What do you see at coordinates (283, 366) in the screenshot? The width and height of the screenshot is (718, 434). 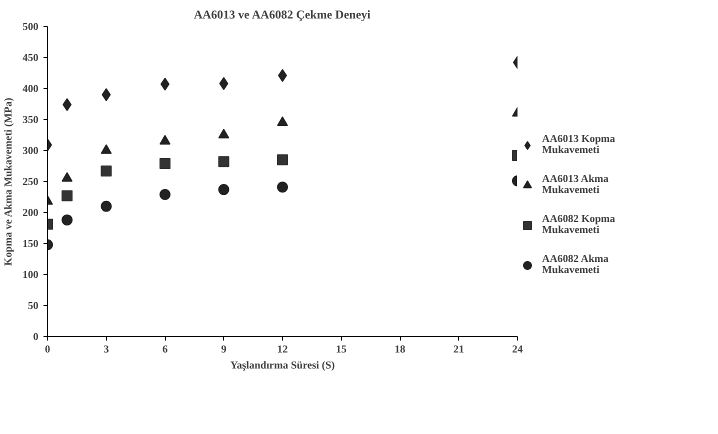 I see `x-axis-title: Yaşlandırma Süresi (S)` at bounding box center [283, 366].